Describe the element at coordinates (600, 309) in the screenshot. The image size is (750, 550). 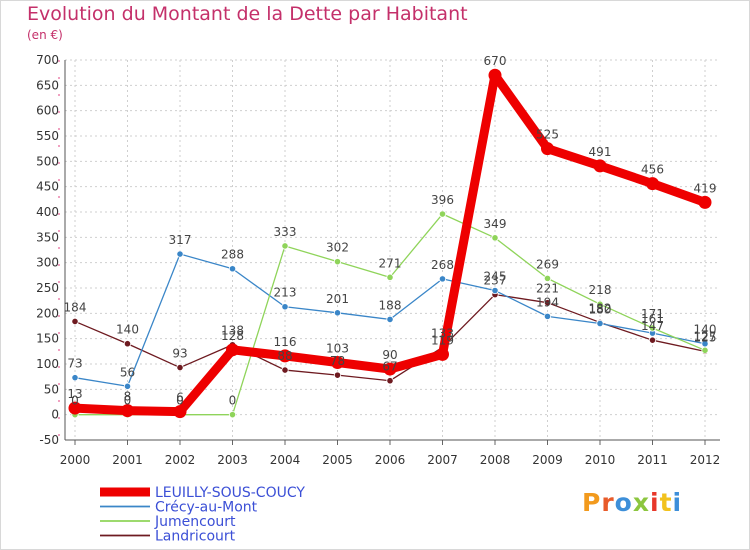
I see `data-label: 180` at that location.